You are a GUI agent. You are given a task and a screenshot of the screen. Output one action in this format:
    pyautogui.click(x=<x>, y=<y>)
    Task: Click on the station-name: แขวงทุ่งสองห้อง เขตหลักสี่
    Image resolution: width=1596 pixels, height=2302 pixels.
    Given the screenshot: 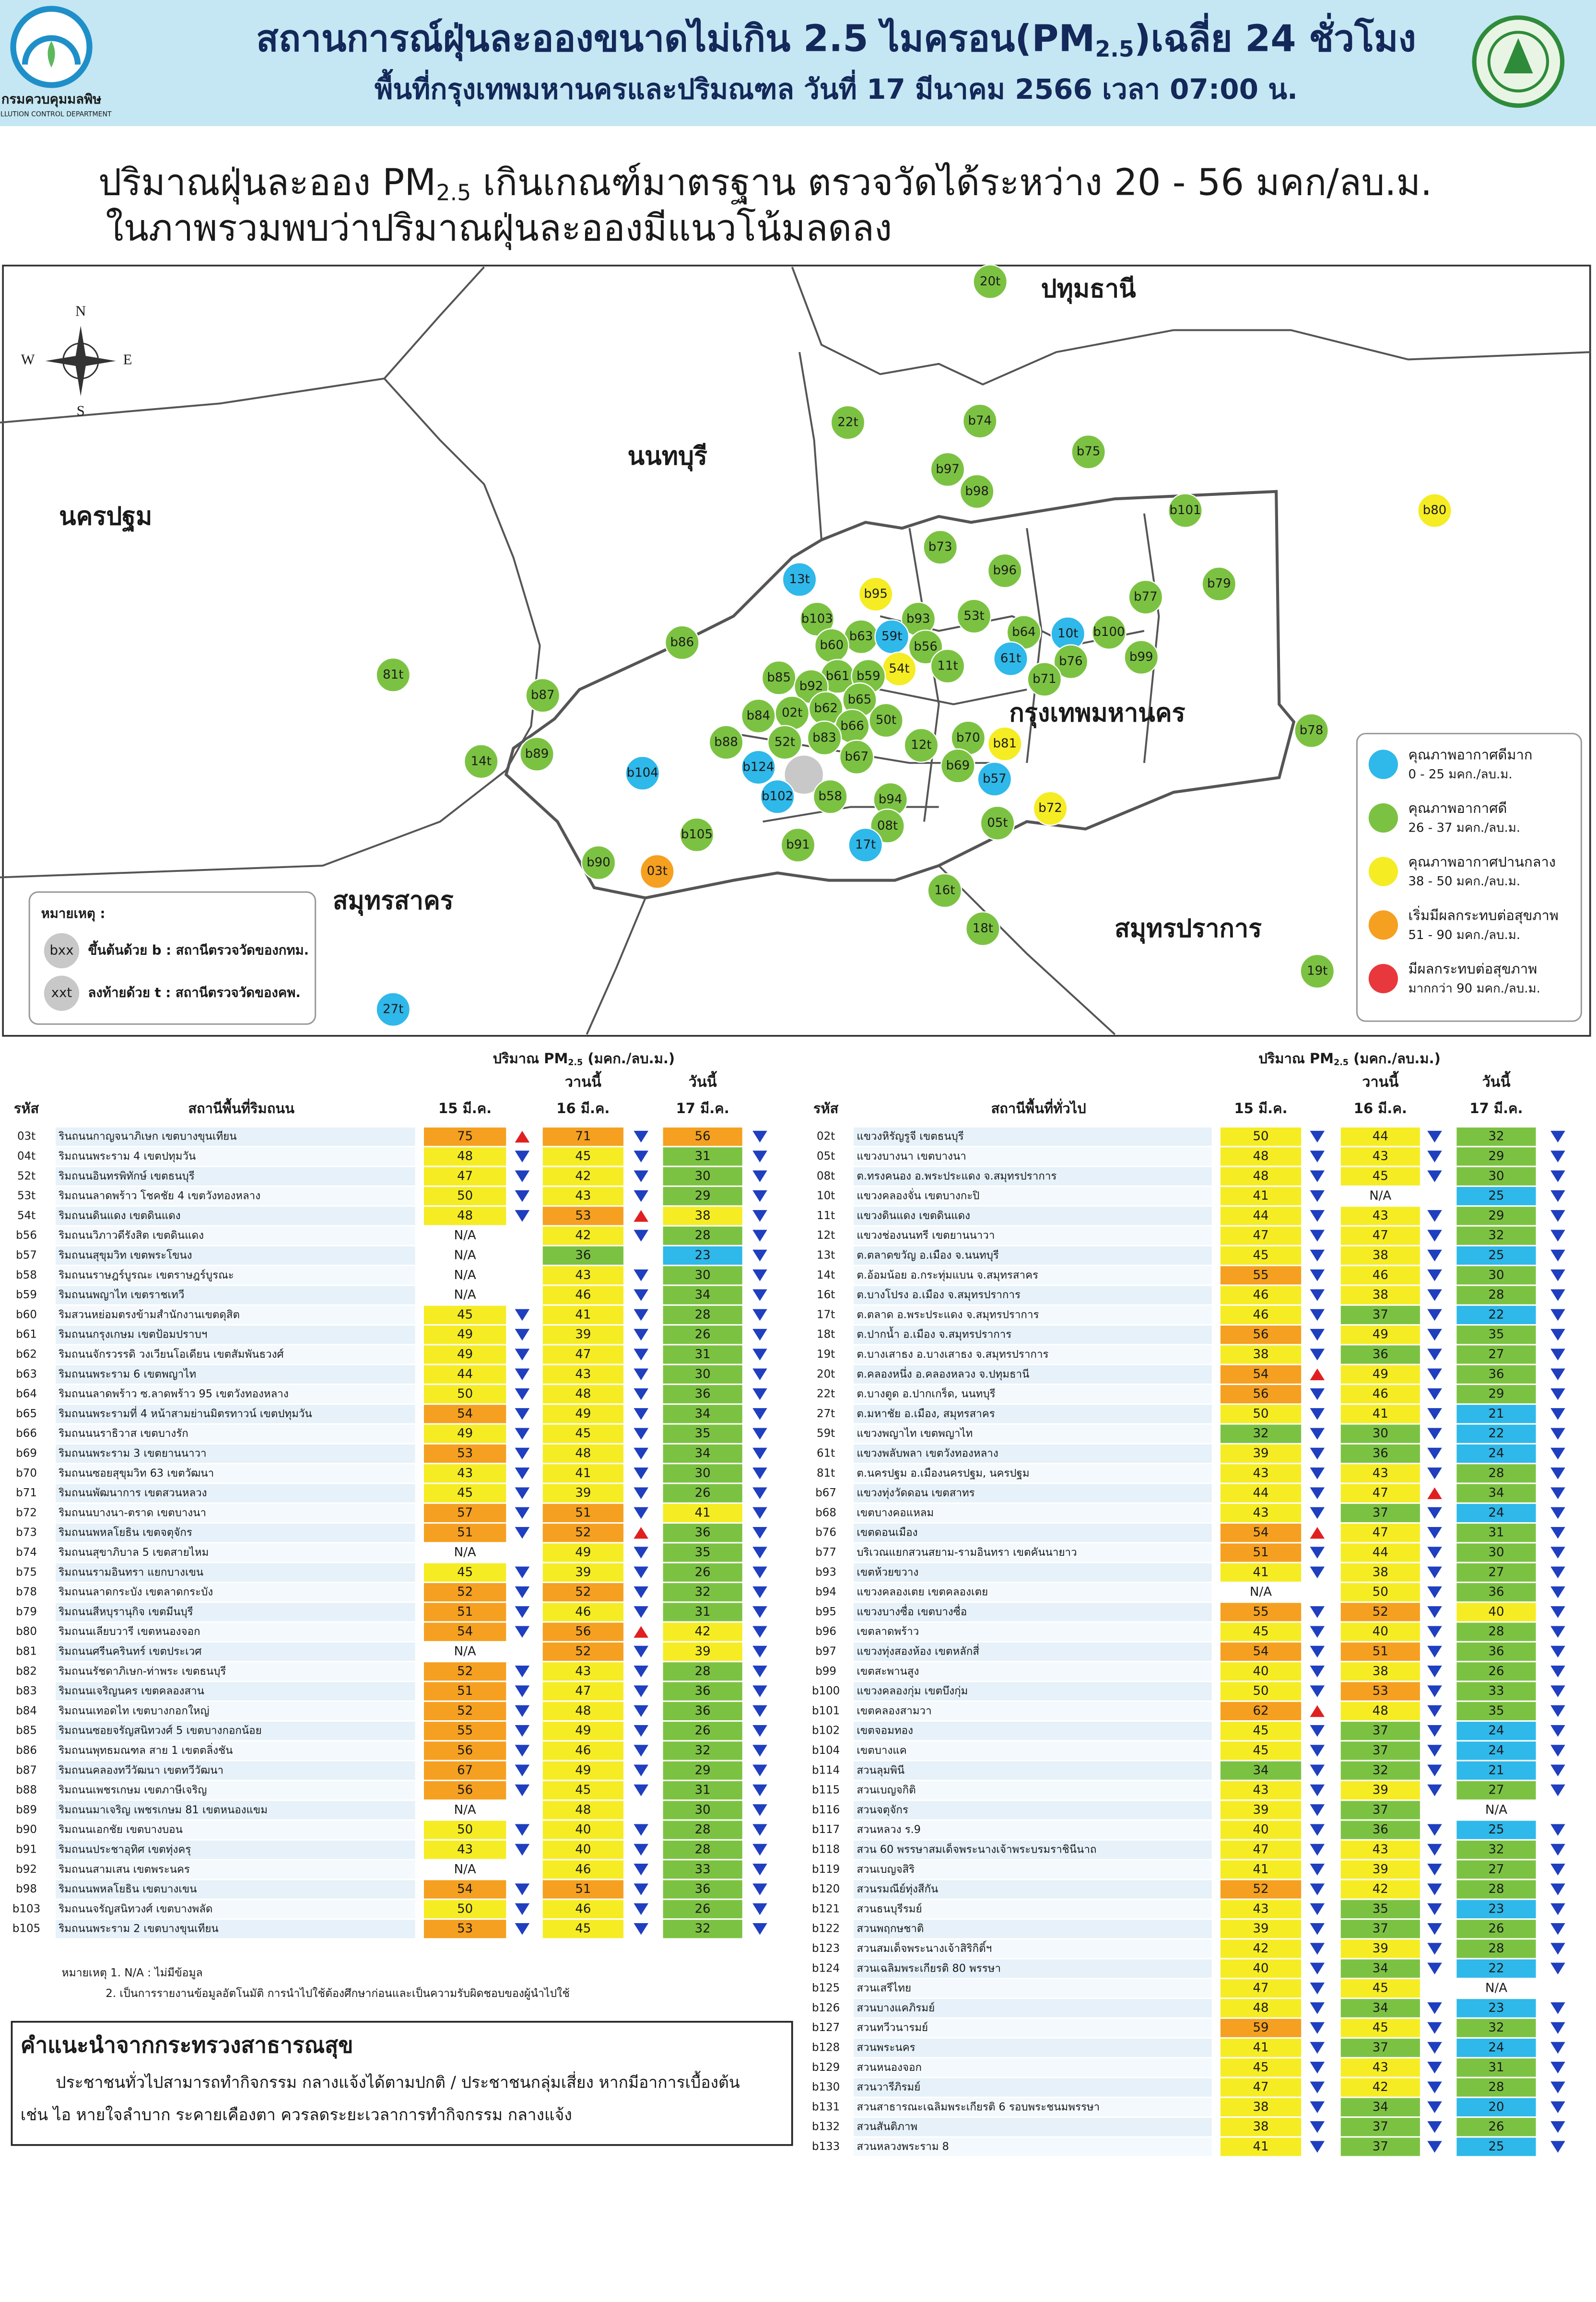 What is the action you would take?
    pyautogui.click(x=918, y=1650)
    